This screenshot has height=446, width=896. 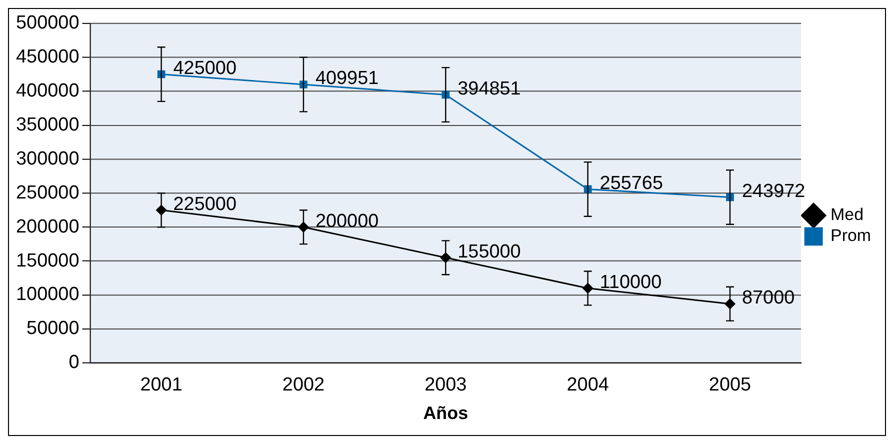 I want to click on x-tick-label: 2003, so click(x=445, y=385).